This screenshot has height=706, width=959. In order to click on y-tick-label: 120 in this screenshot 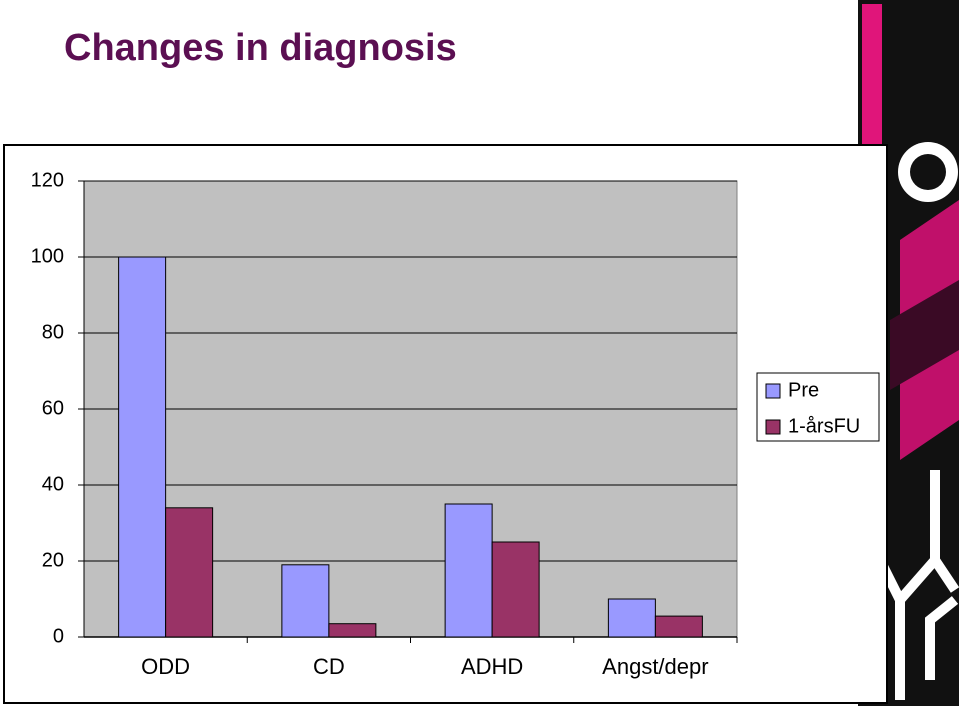, I will do `click(47, 180)`.